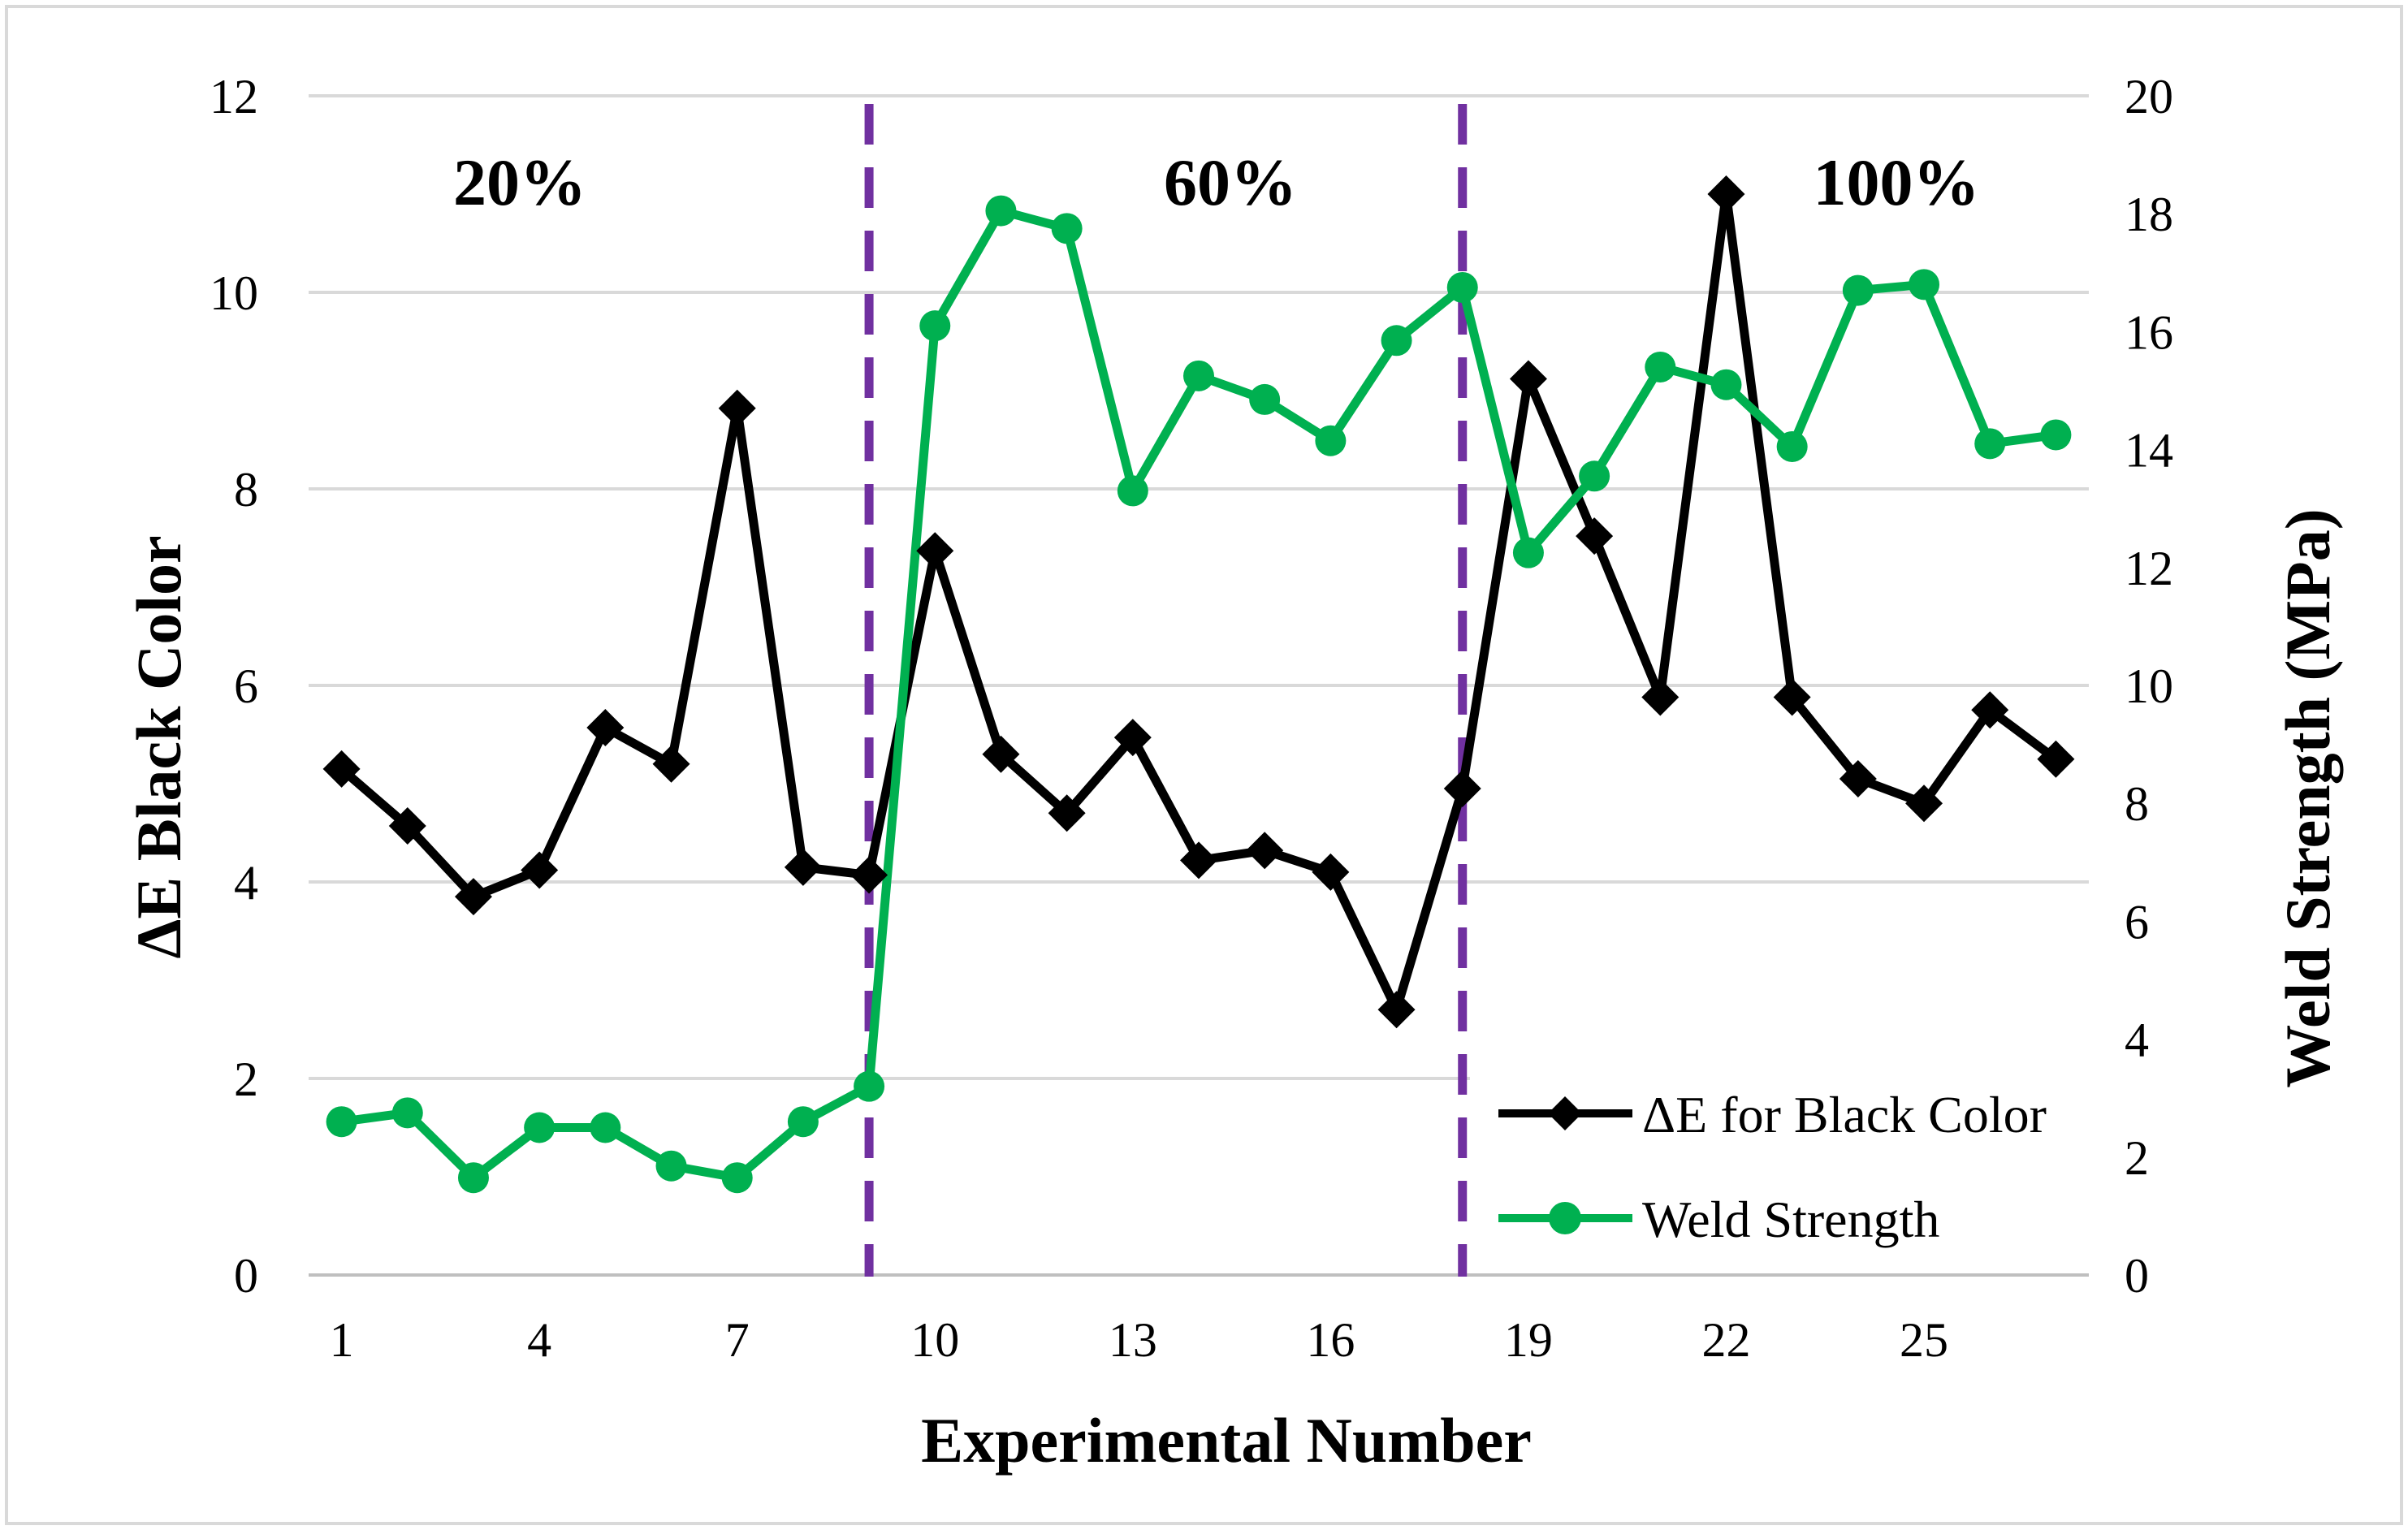 The height and width of the screenshot is (1530, 2408). What do you see at coordinates (1230, 182) in the screenshot?
I see `region-label-60: 60%` at bounding box center [1230, 182].